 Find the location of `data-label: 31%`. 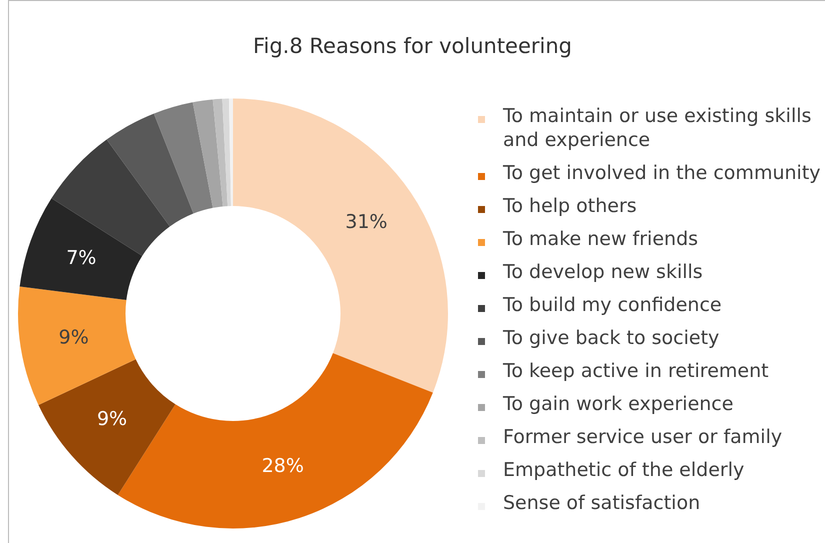

data-label: 31% is located at coordinates (366, 221).